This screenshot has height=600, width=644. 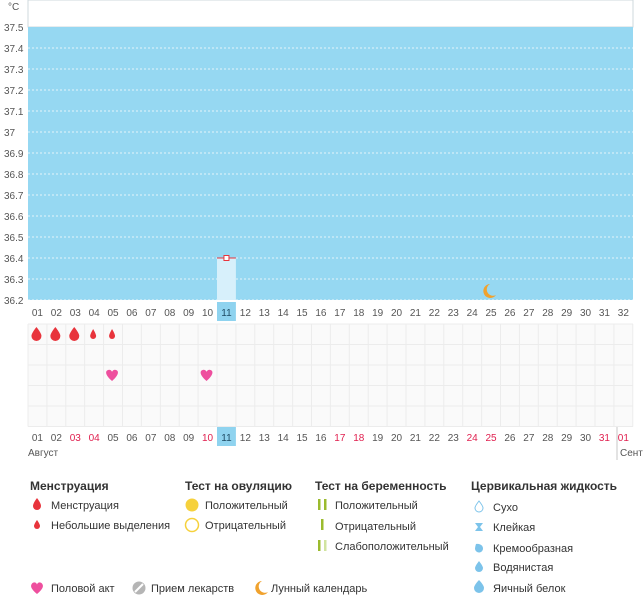 What do you see at coordinates (529, 589) in the screenshot?
I see `legend-cervical-item: Яичный белок` at bounding box center [529, 589].